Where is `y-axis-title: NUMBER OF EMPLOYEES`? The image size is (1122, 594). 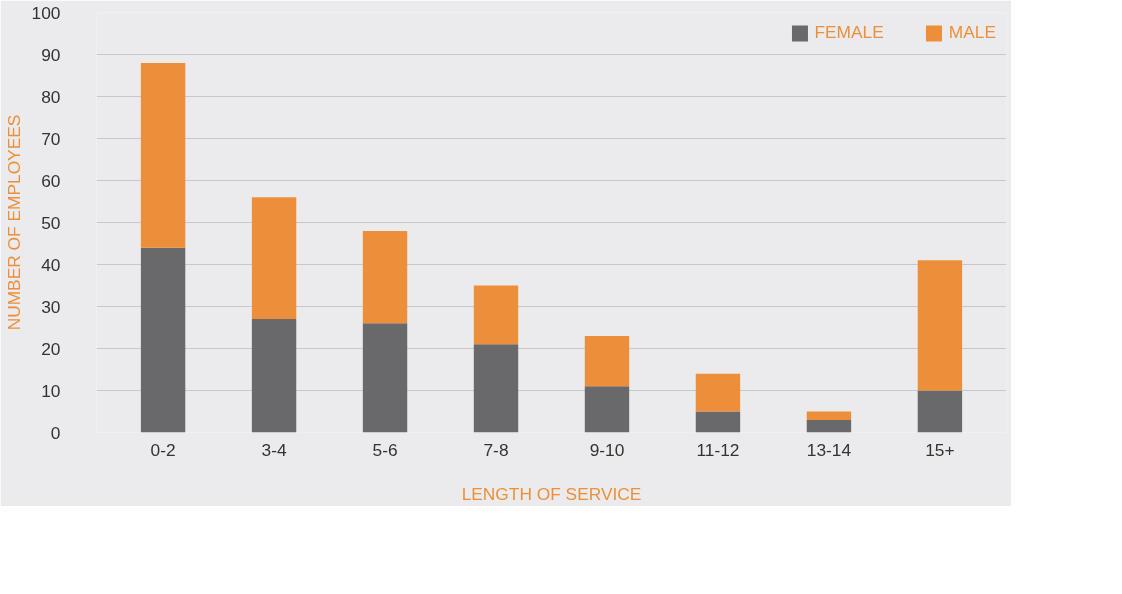 y-axis-title: NUMBER OF EMPLOYEES is located at coordinates (13, 222).